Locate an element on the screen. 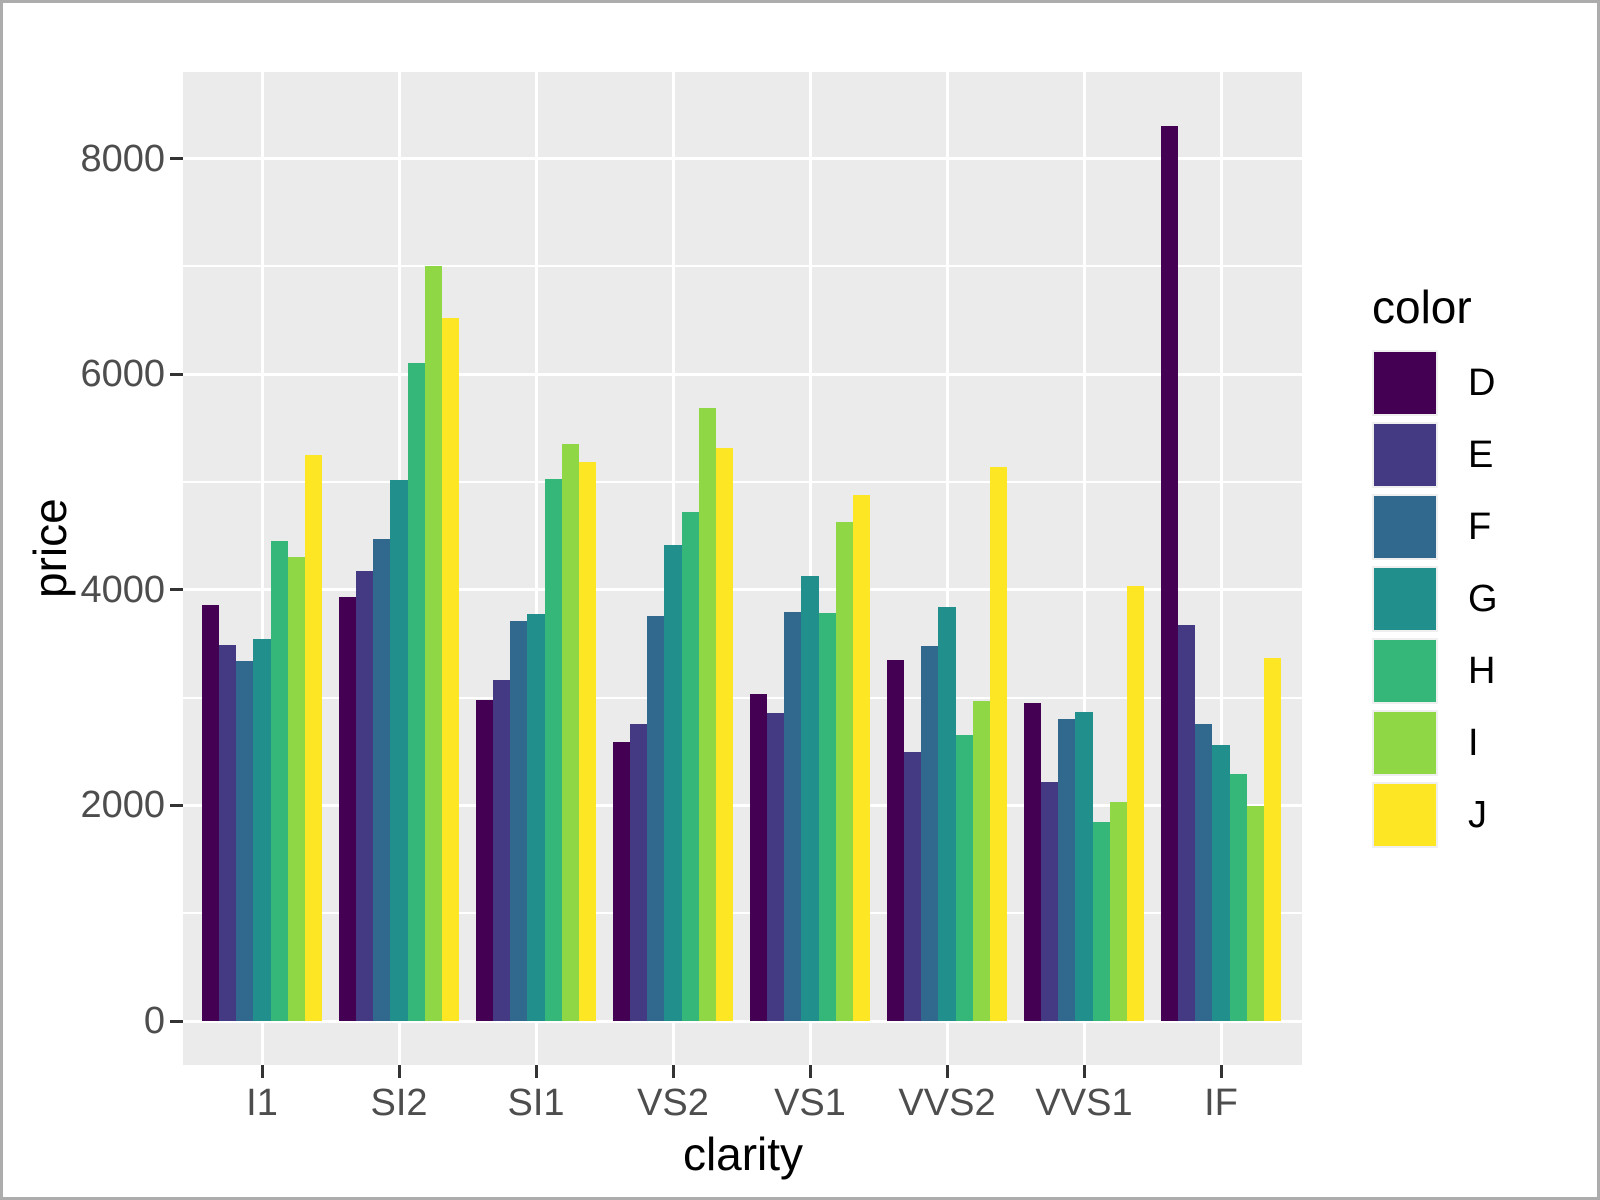 This screenshot has height=1200, width=1600. bar-VVS2-F is located at coordinates (930, 833).